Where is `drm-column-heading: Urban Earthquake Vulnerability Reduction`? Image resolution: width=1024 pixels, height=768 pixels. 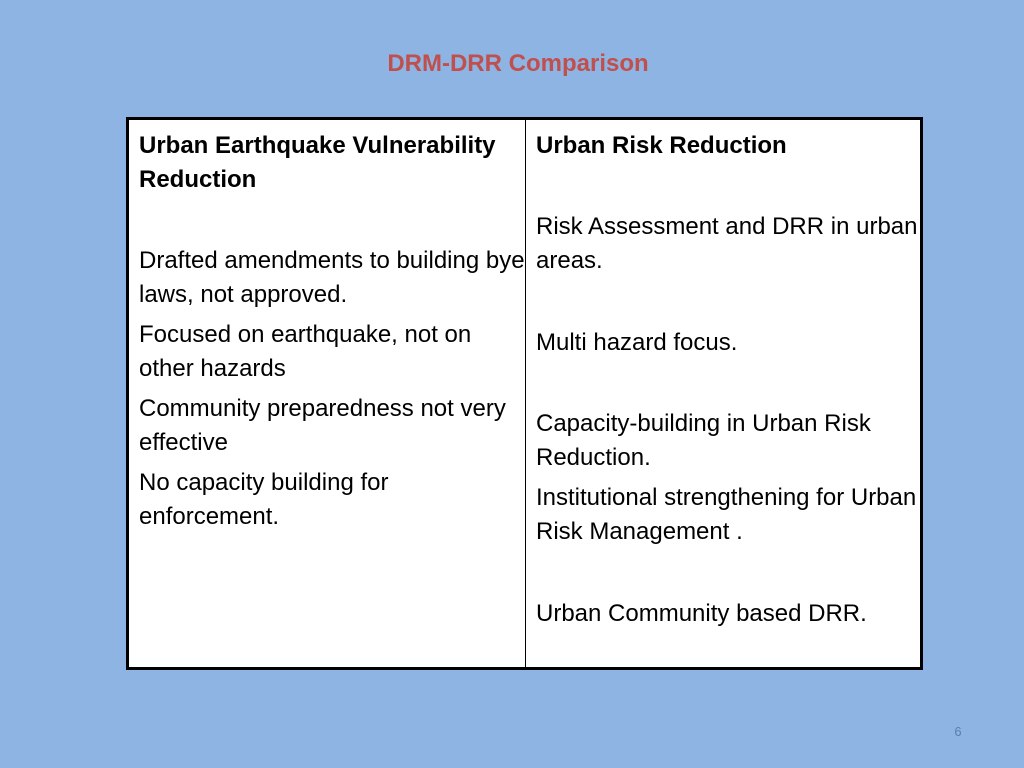
drm-column-heading: Urban Earthquake Vulnerability Reduction is located at coordinates (317, 162).